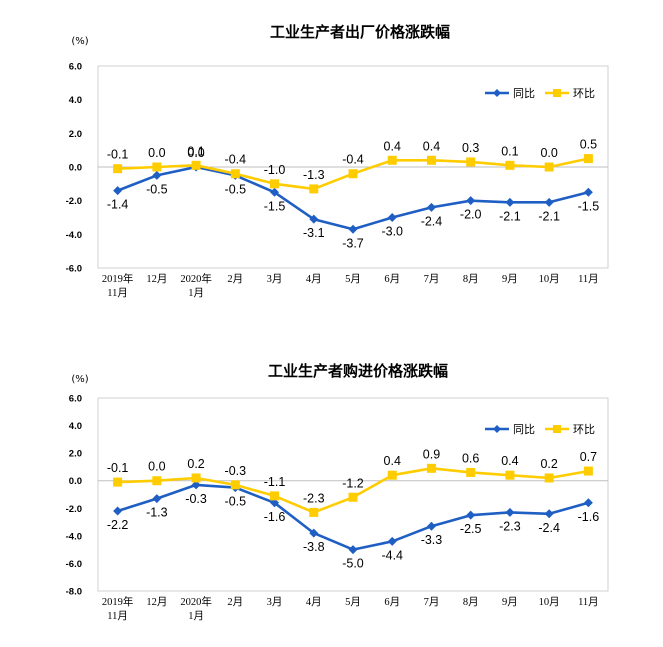 The width and height of the screenshot is (663, 647). I want to click on yoy-data-label: -3.0, so click(392, 232).